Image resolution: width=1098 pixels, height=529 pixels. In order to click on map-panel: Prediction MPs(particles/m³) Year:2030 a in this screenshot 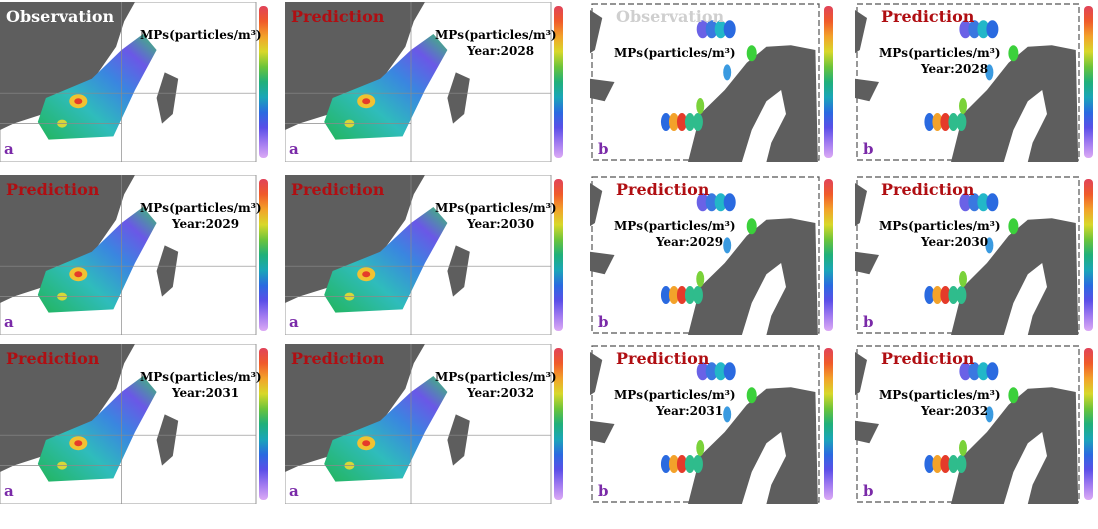, I will do `click(425, 255)`.